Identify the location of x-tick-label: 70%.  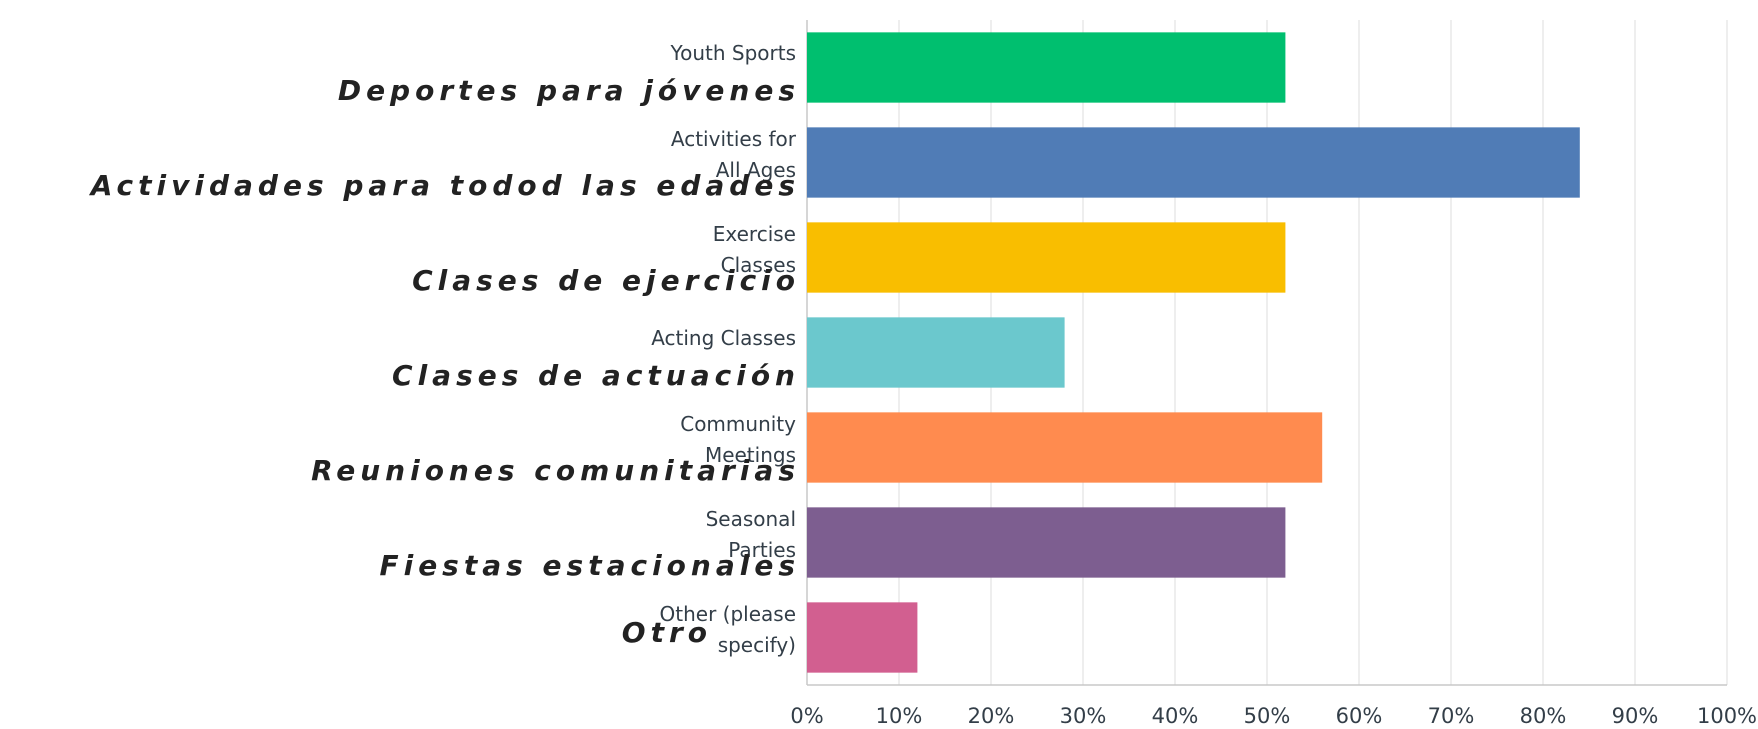
(1451, 716).